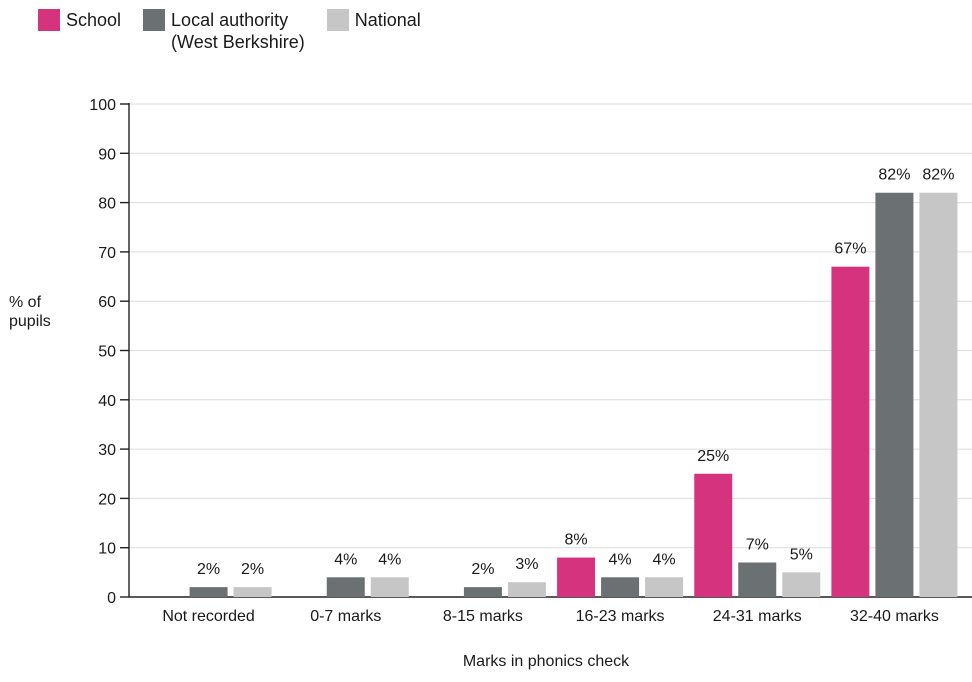 This screenshot has height=682, width=972. I want to click on y-tick-label: 100, so click(102, 105).